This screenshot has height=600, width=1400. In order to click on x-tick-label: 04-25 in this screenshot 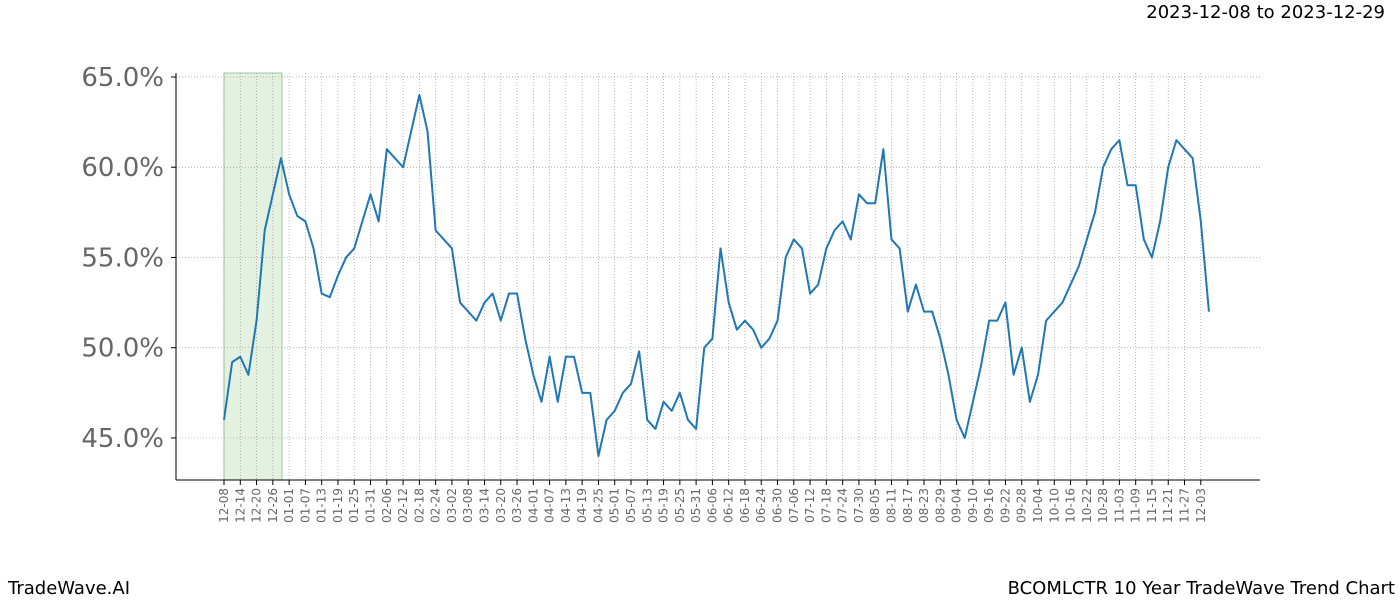, I will do `click(598, 505)`.